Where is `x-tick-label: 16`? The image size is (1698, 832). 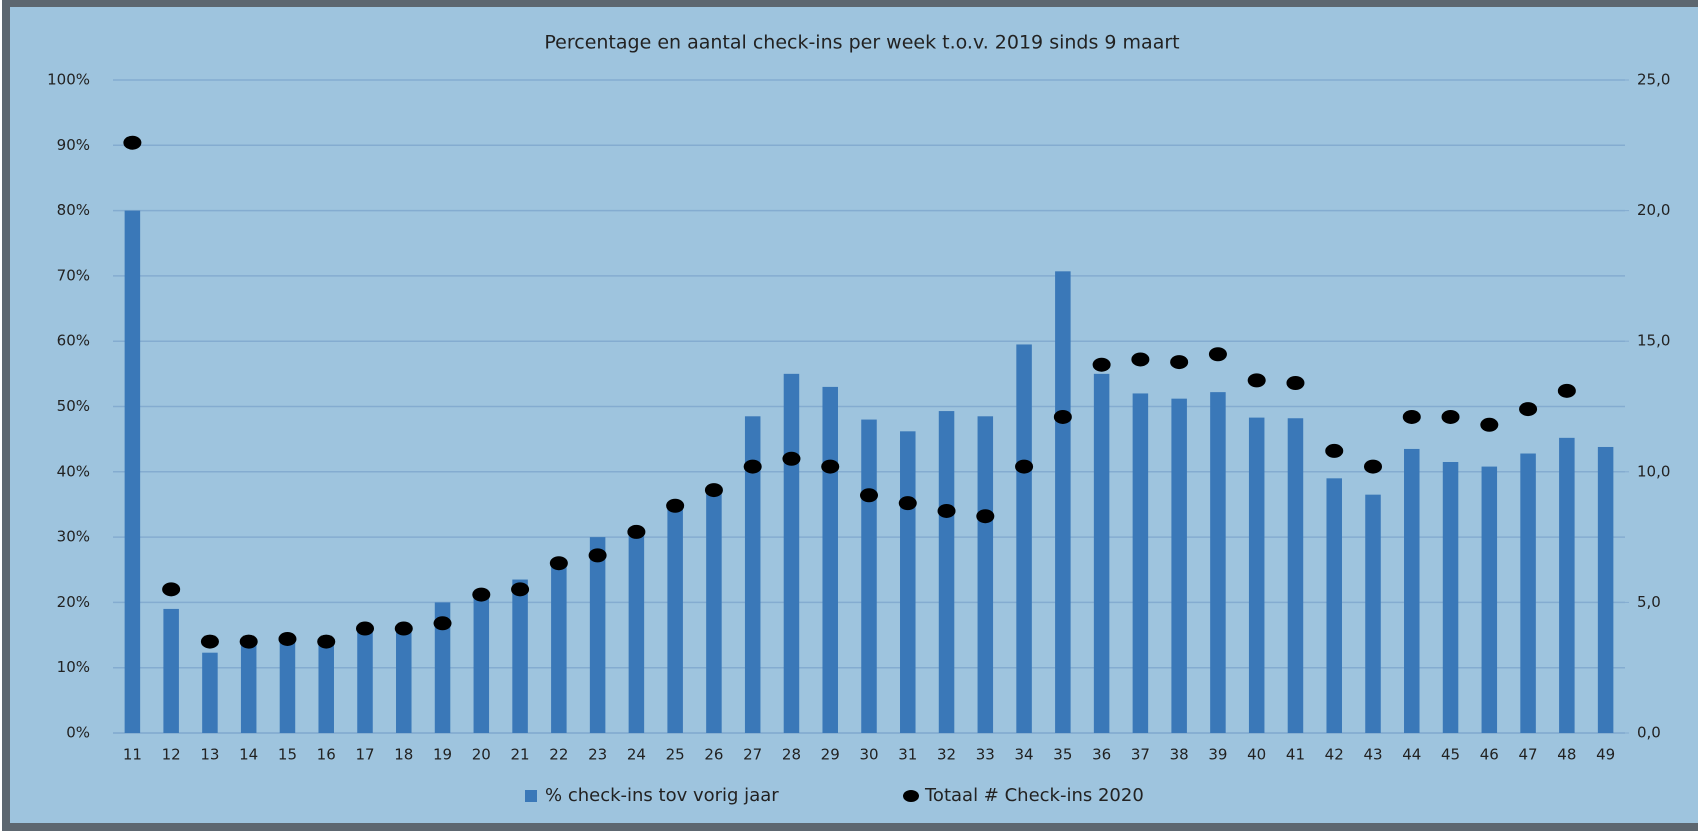
x-tick-label: 16 is located at coordinates (326, 755).